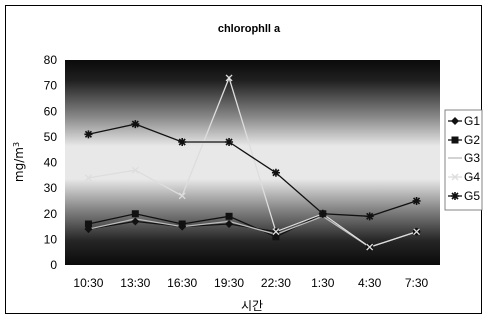 The image size is (489, 320). Describe the element at coordinates (472, 196) in the screenshot. I see `legend-label: G5` at that location.